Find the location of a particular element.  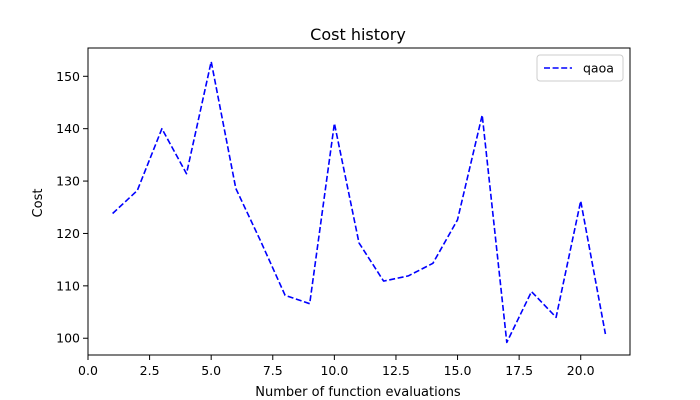

legend: qaoa is located at coordinates (580, 68).